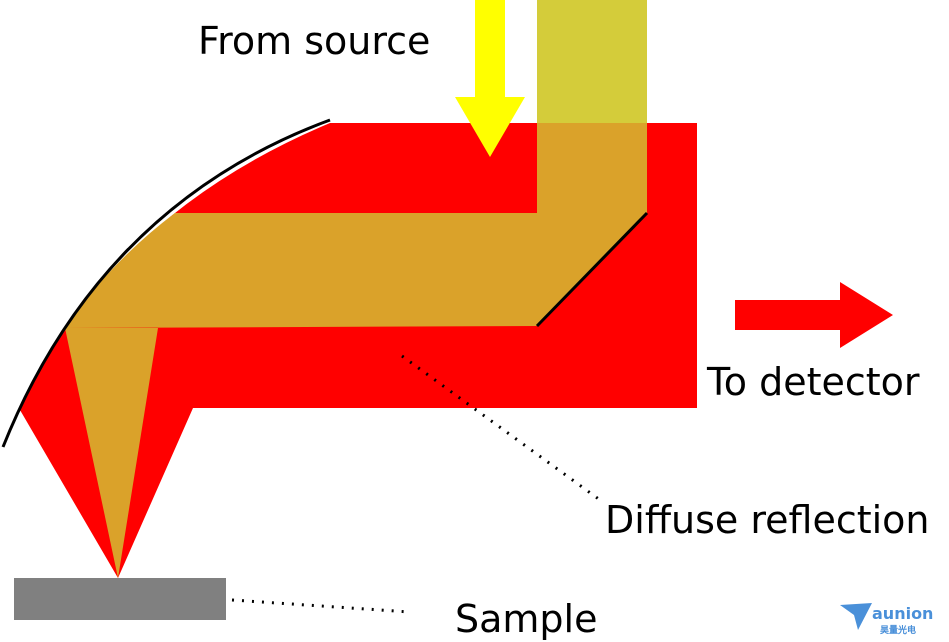 The height and width of the screenshot is (642, 949). Describe the element at coordinates (490, 78) in the screenshot. I see `source-arrow-icon` at that location.